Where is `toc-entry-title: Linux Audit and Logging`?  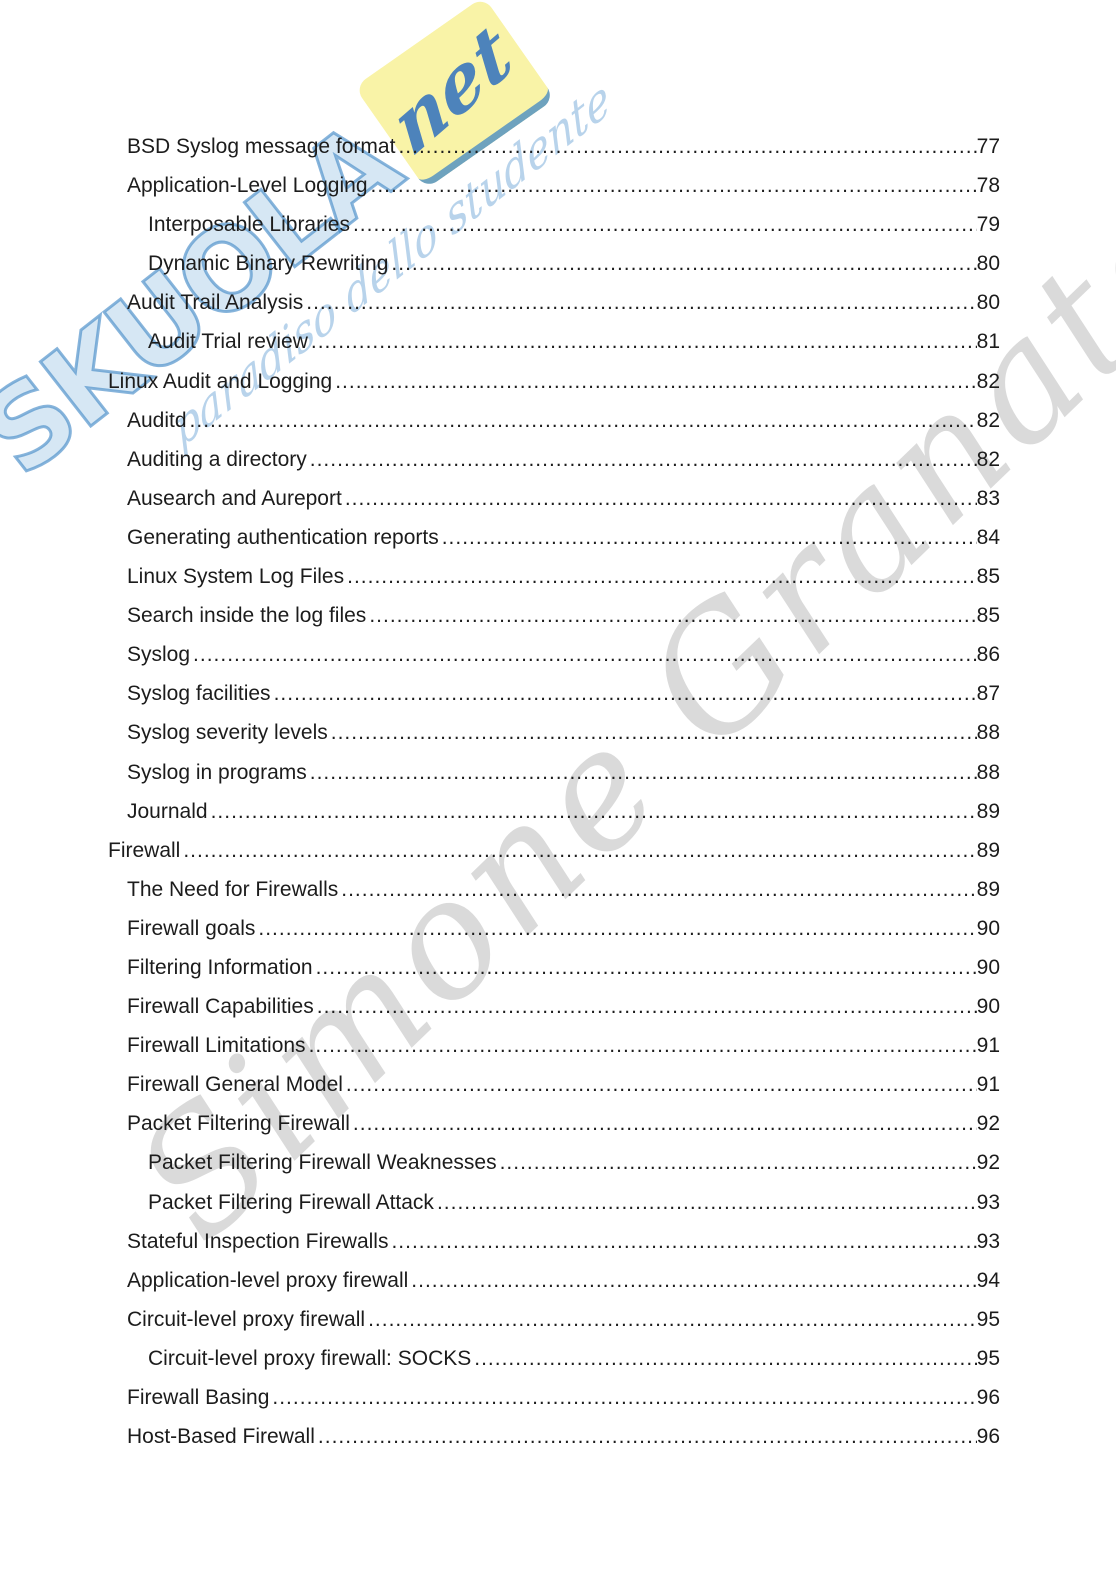 toc-entry-title: Linux Audit and Logging is located at coordinates (220, 381).